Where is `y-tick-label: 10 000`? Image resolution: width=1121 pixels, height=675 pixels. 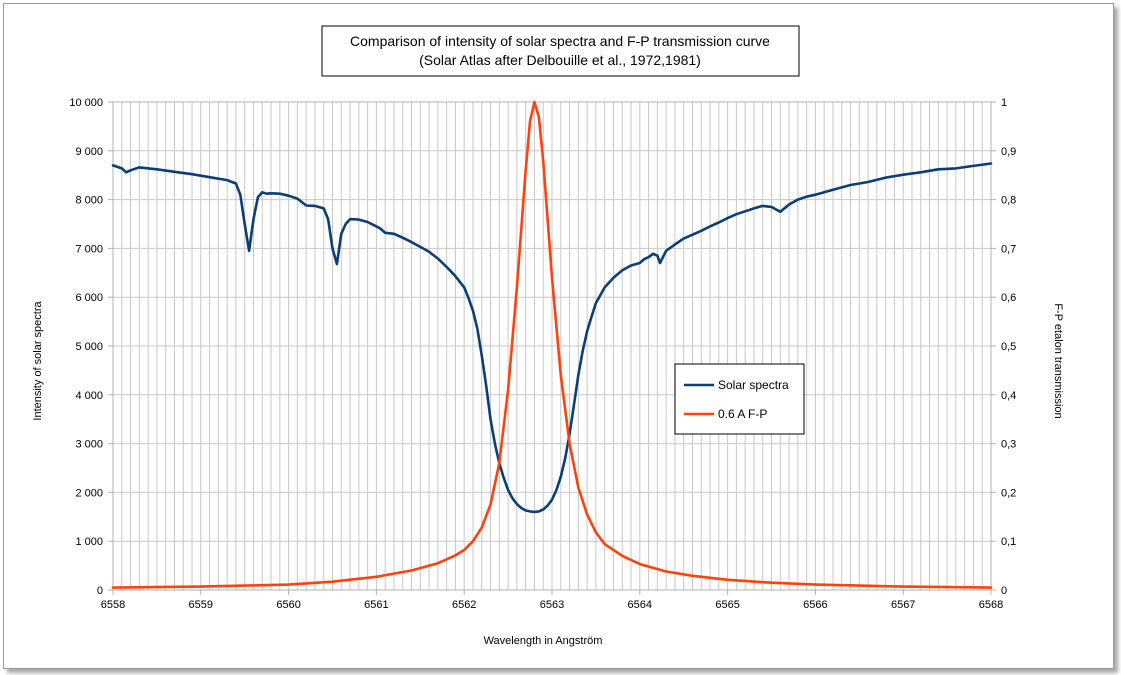
y-tick-label: 10 000 is located at coordinates (86, 103).